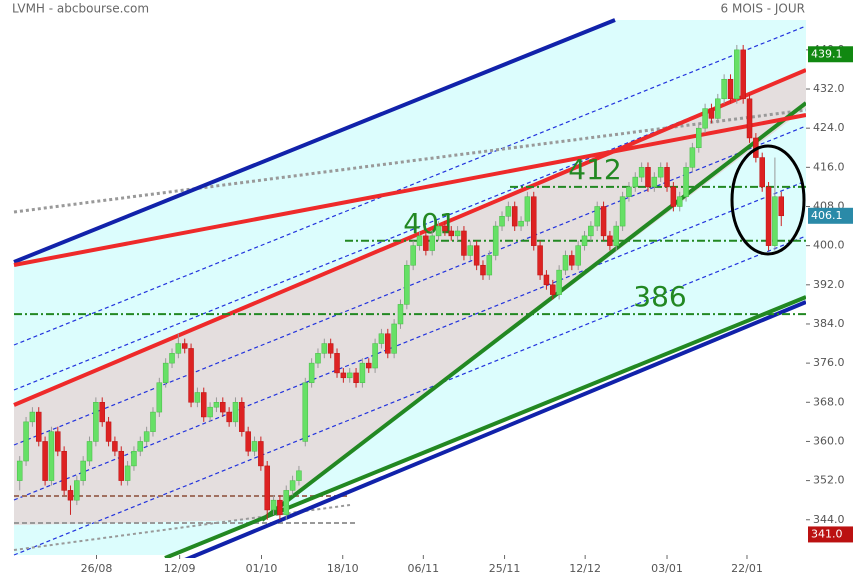  What do you see at coordinates (829, 401) in the screenshot?
I see `y-tick-label: 368.0` at bounding box center [829, 401].